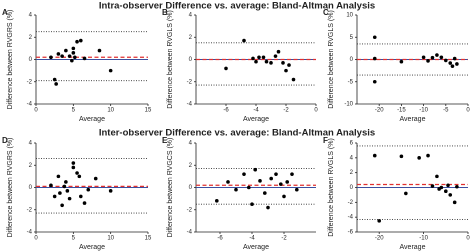  What do you see at coordinates (74, 239) in the screenshot?
I see `x-tick-label: 5` at bounding box center [74, 239].